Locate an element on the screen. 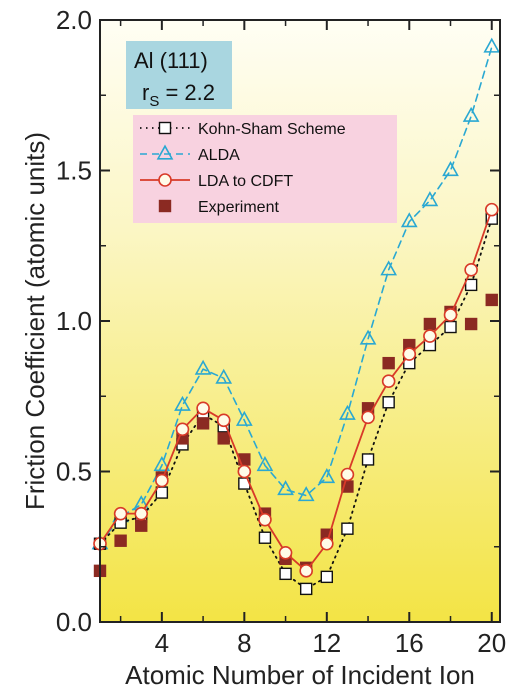 Image resolution: width=513 pixels, height=691 pixels. y-tick-label: 0.0 is located at coordinates (74, 622).